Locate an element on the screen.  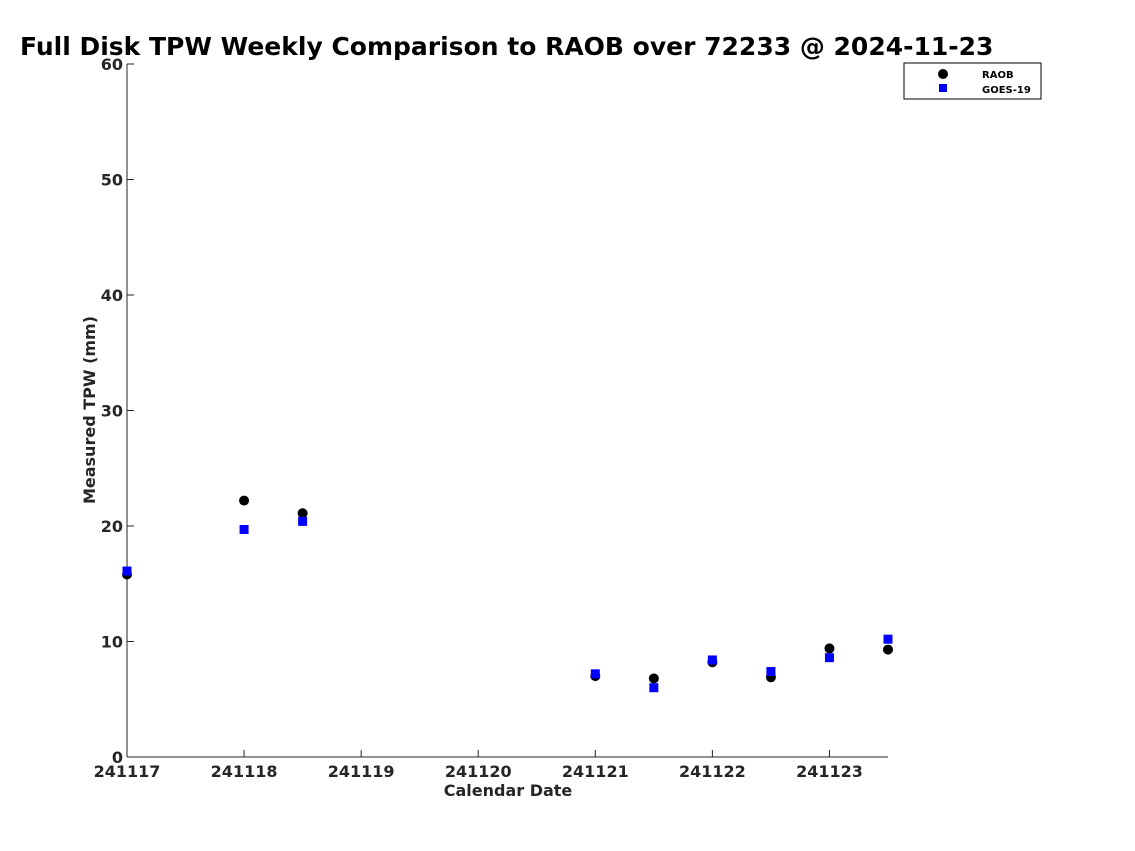
x-tick-label: 241119 is located at coordinates (361, 771).